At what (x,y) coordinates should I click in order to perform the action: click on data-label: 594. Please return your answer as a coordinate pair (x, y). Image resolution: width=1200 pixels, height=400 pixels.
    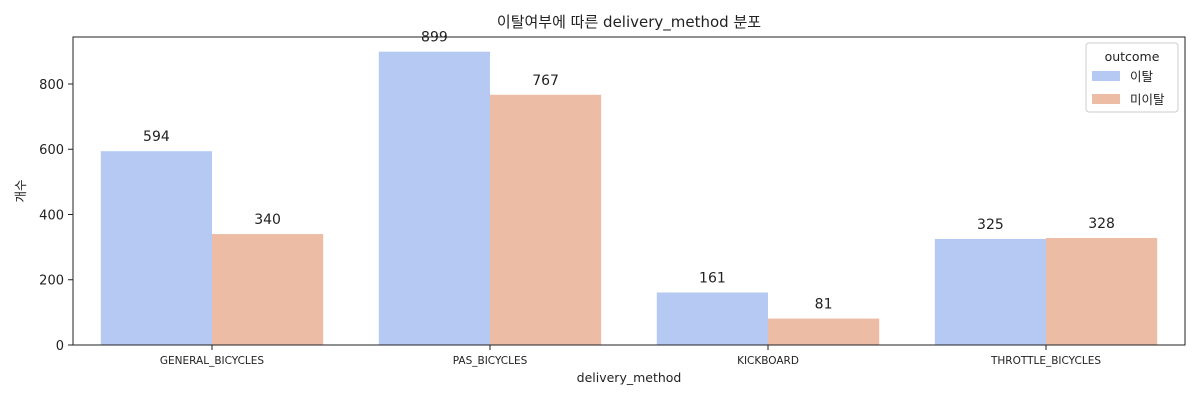
    Looking at the image, I should click on (156, 137).